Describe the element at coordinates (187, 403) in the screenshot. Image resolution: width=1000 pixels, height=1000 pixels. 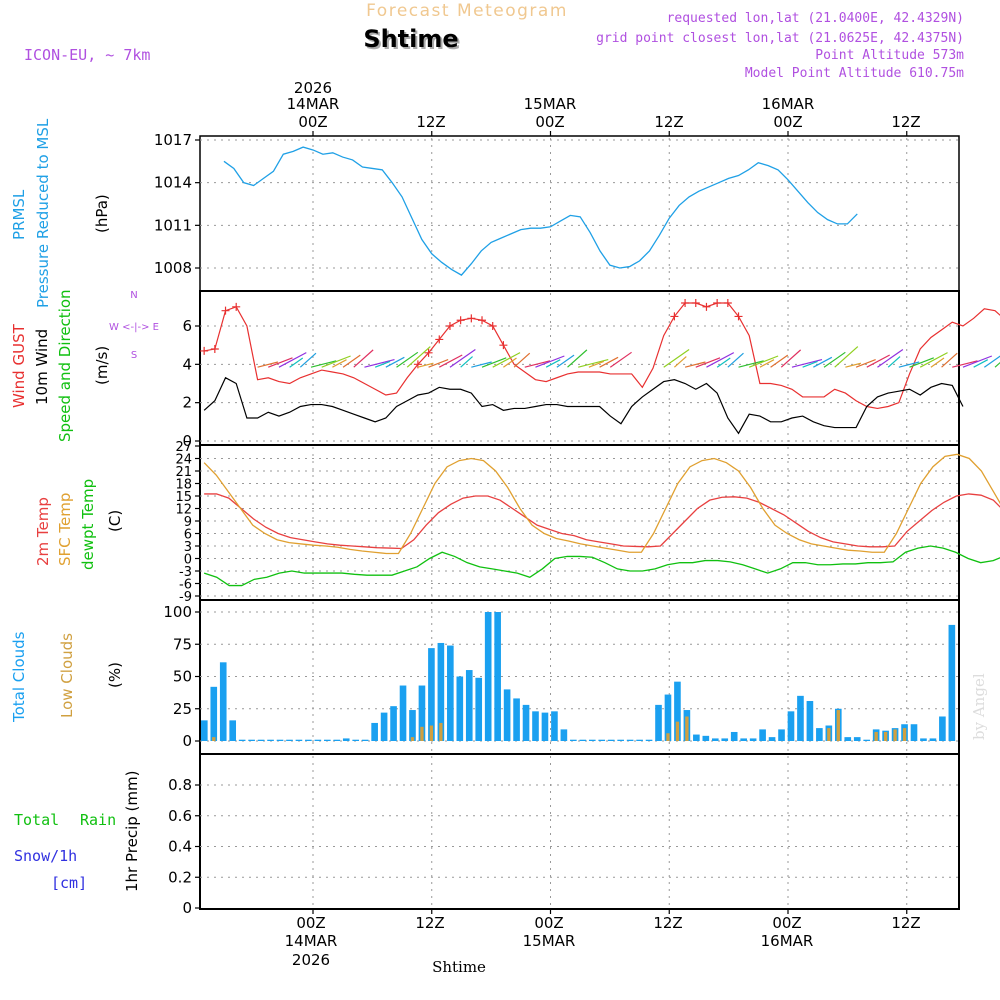
I see `y-tick-label: 2` at that location.